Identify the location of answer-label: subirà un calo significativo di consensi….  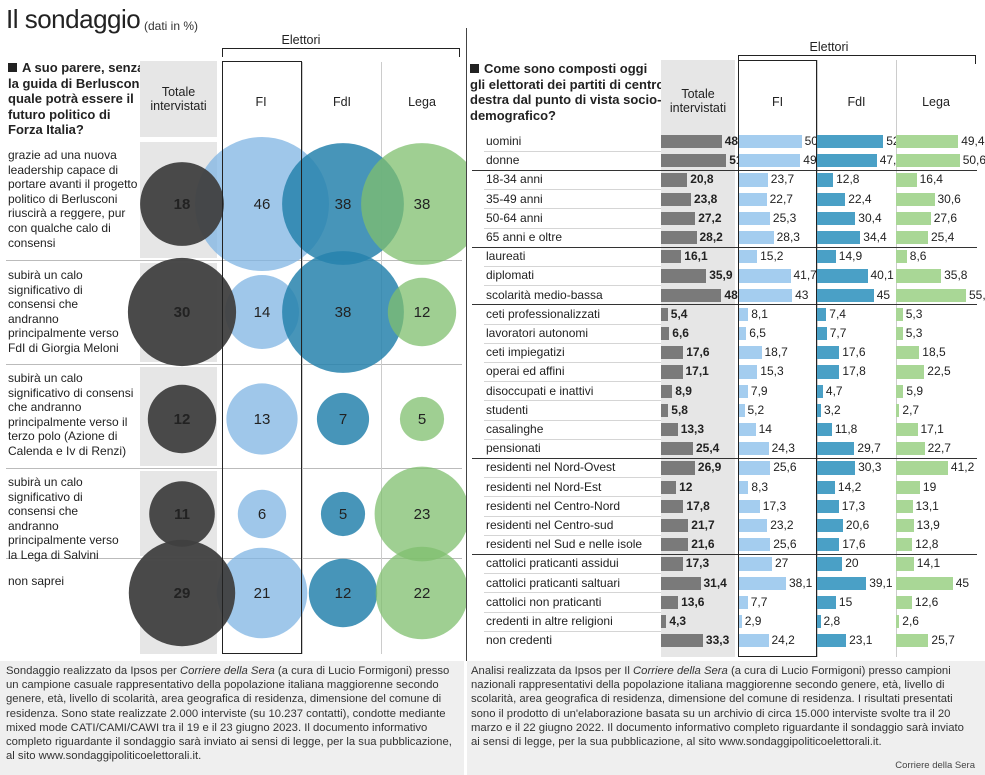
(71, 414).